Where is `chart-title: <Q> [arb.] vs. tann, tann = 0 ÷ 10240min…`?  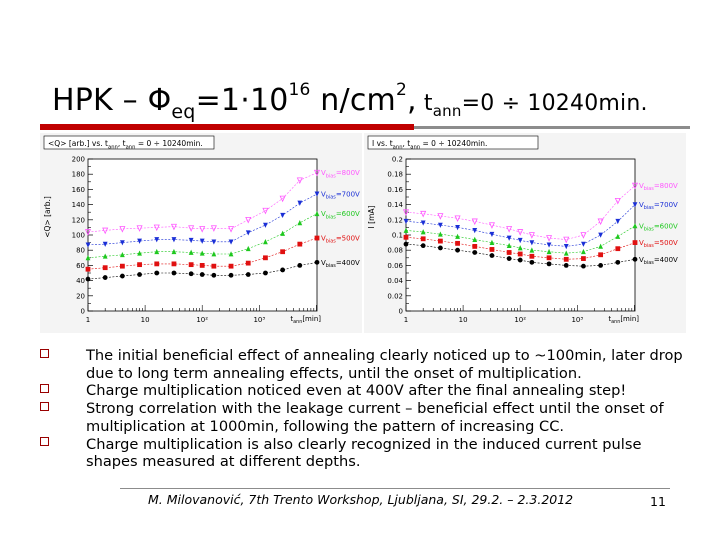 chart-title: <Q> [arb.] vs. tann, tann = 0 ÷ 10240min… is located at coordinates (125, 144).